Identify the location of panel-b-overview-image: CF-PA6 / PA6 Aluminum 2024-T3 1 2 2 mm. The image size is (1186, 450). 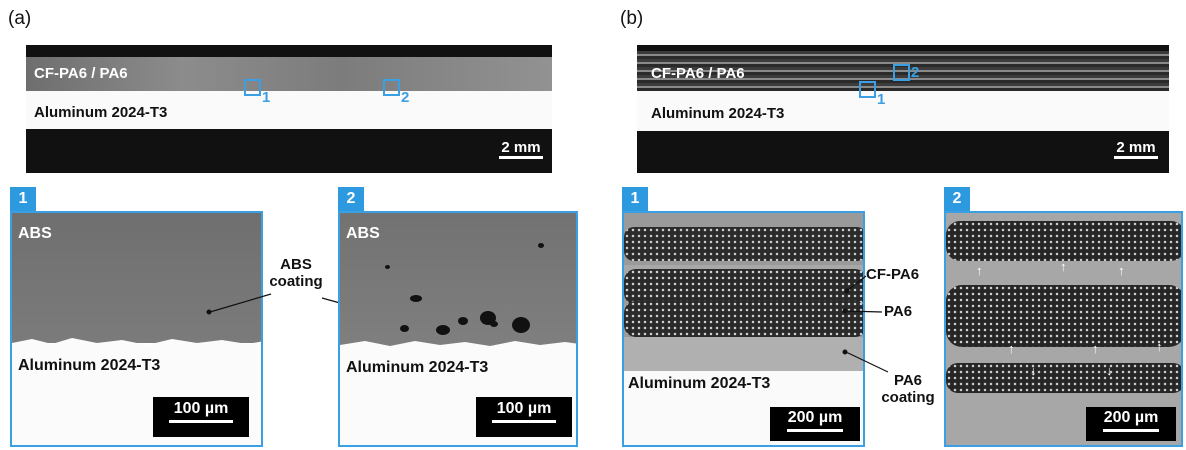
(903, 109).